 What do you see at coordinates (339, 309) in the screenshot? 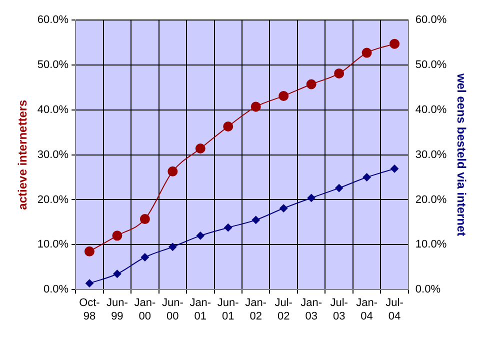
I see `x-tick-label: Jul-03` at bounding box center [339, 309].